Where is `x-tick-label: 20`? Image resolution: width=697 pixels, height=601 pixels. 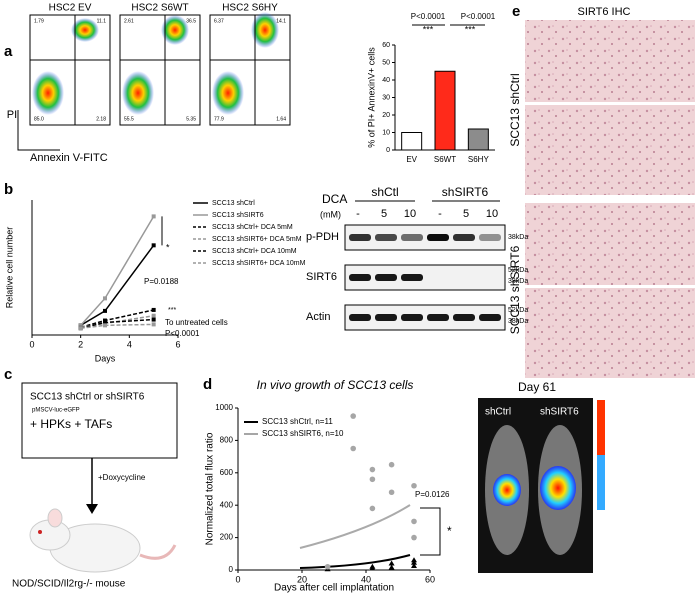
x-tick-label: 20 is located at coordinates (302, 579).